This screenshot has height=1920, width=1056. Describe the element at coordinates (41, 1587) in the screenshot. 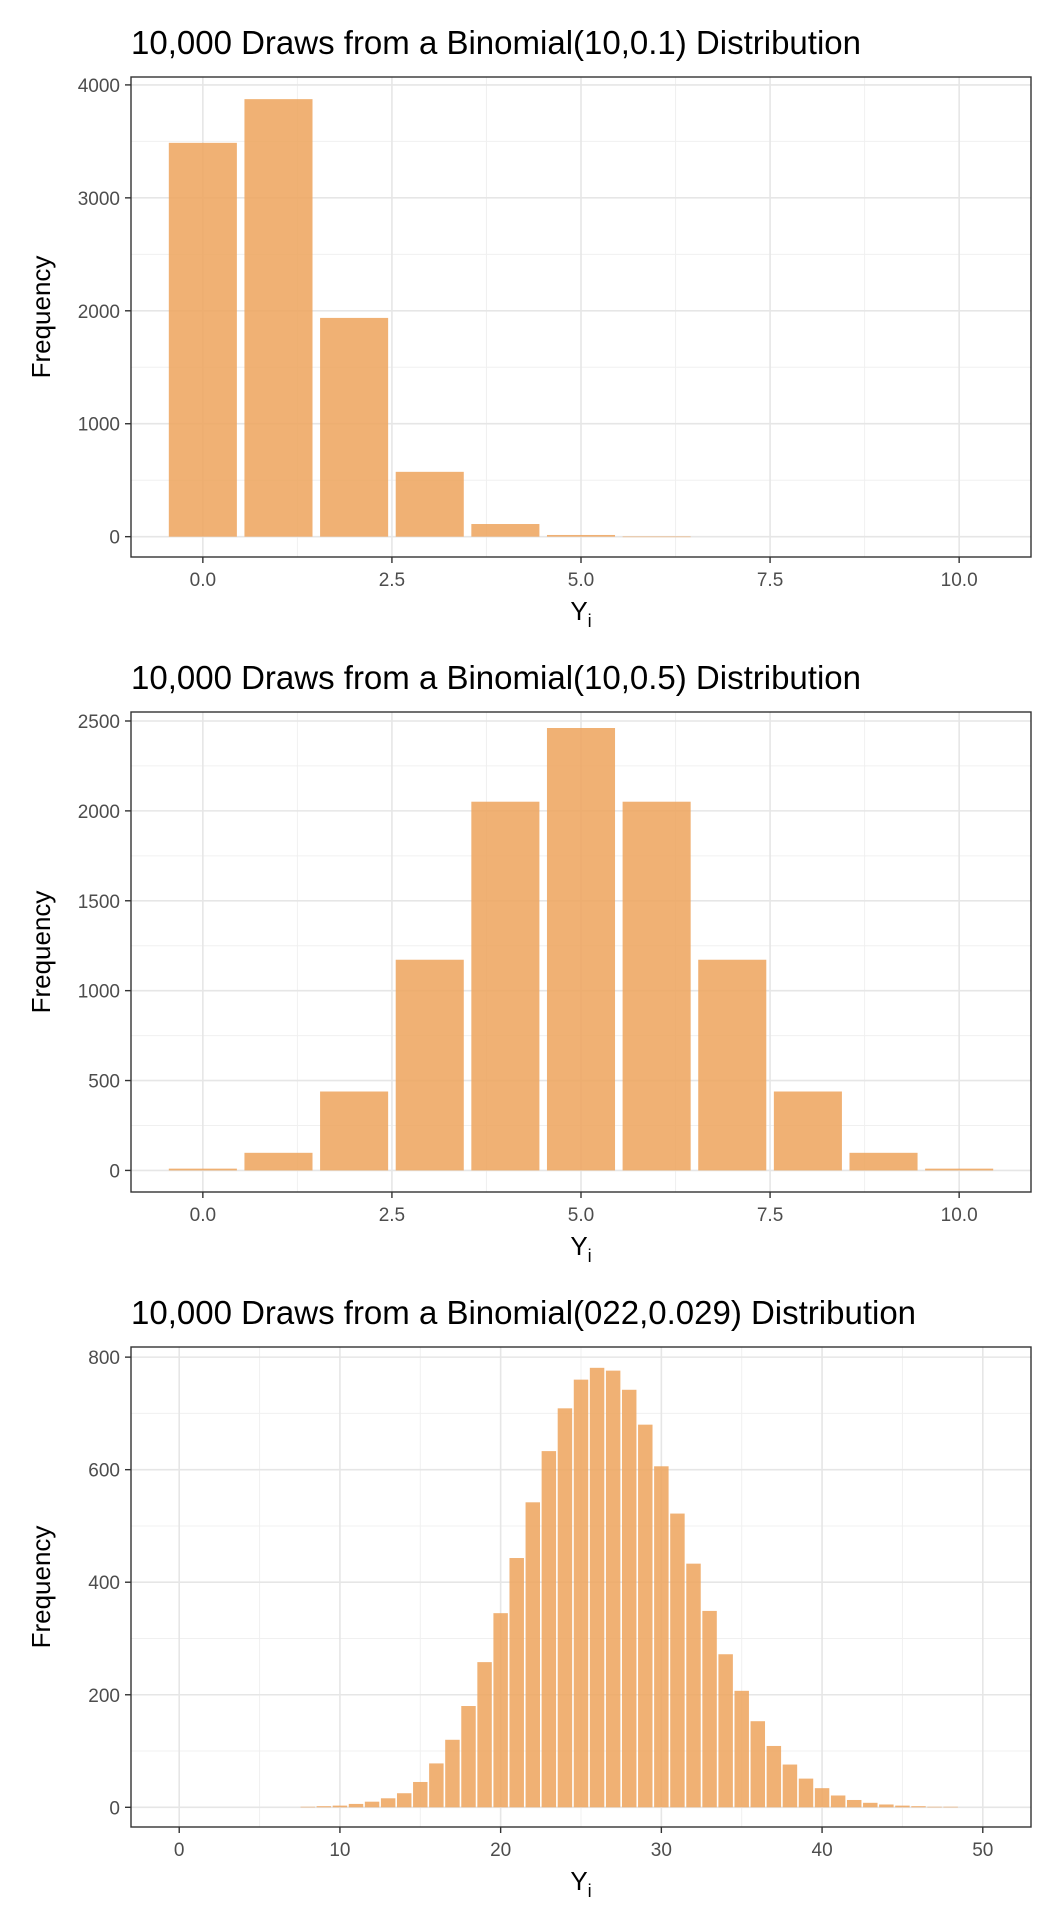

I see `y-axis-title: Frequency` at that location.